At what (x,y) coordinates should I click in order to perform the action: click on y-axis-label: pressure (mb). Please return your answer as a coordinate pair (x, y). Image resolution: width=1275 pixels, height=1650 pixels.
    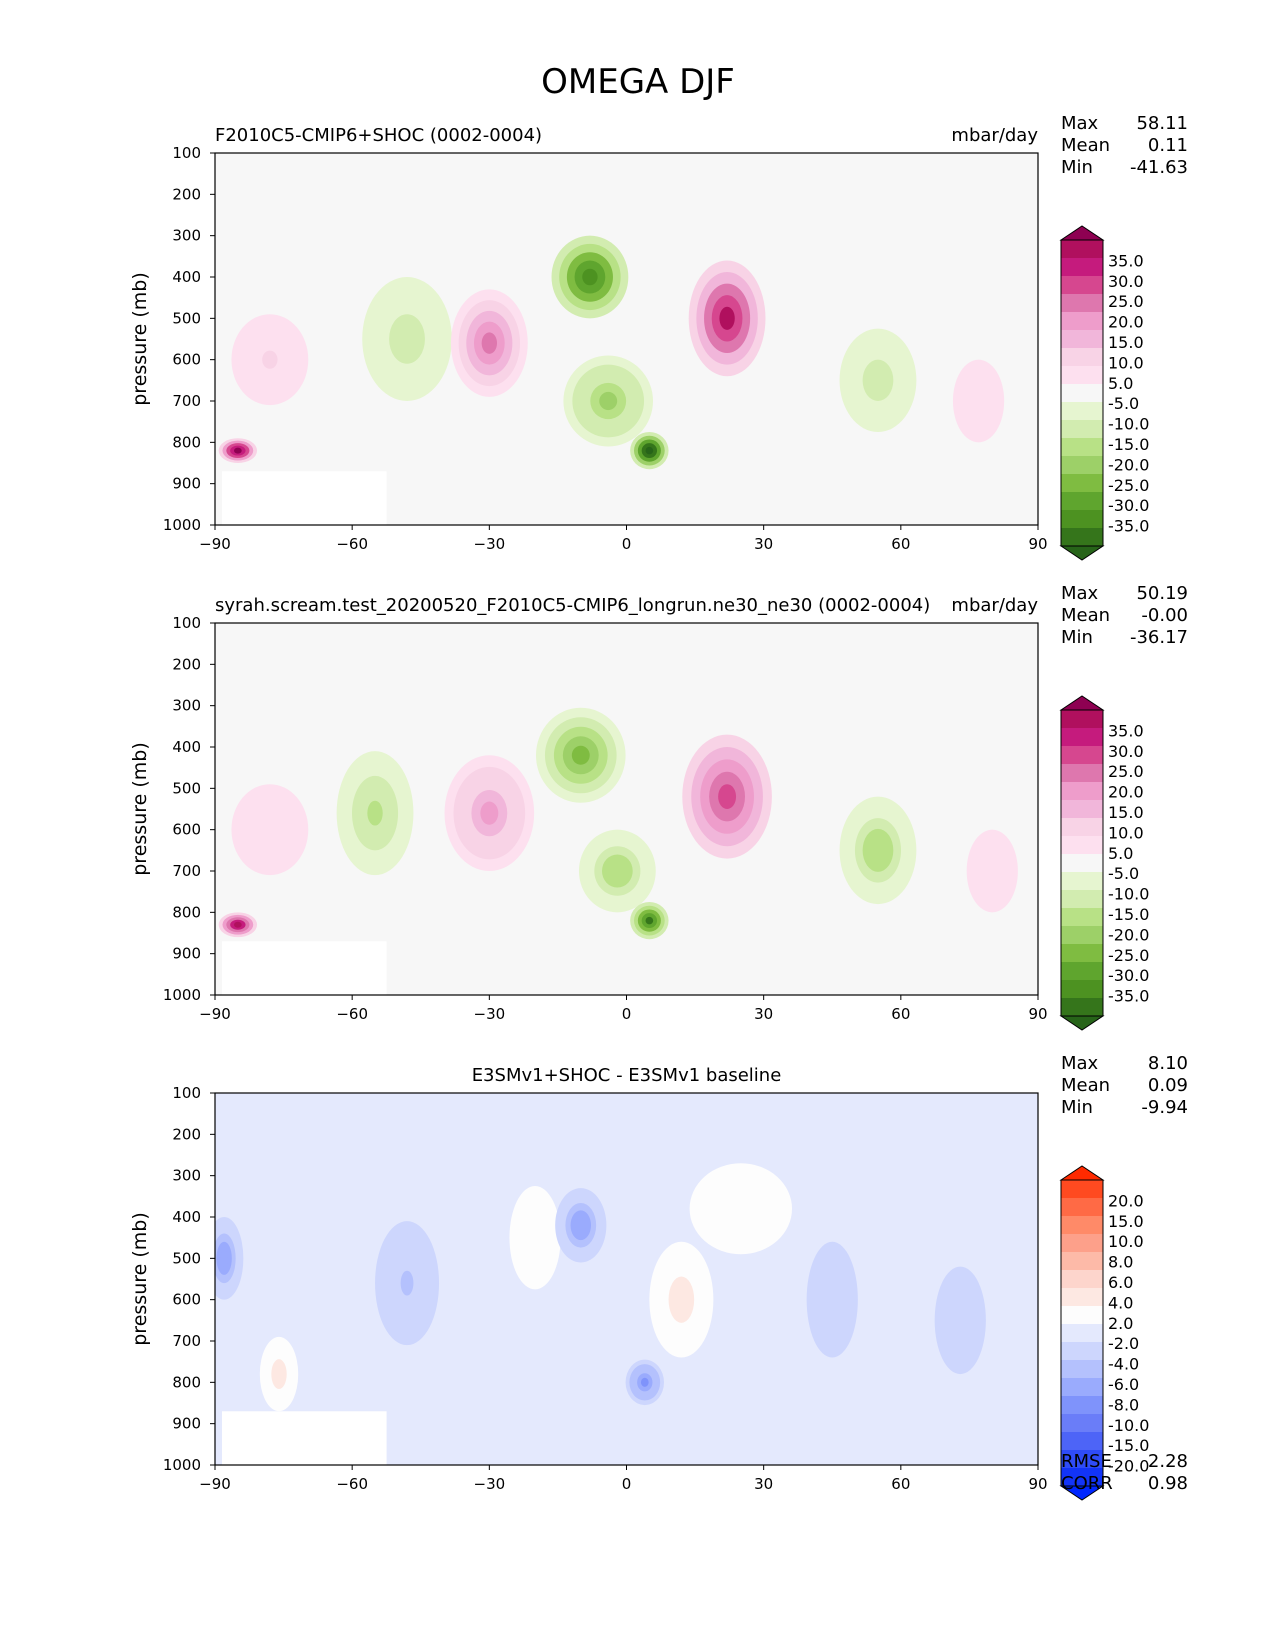
    Looking at the image, I should click on (140, 339).